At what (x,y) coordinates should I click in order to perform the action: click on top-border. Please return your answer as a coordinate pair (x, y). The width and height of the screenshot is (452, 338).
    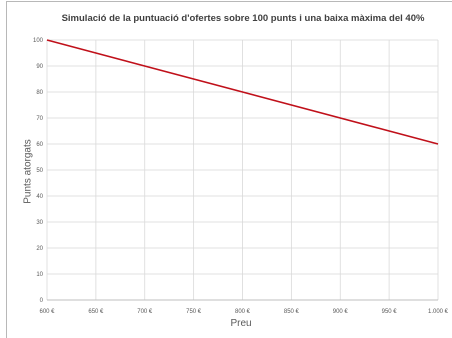
    Looking at the image, I should click on (229, 1).